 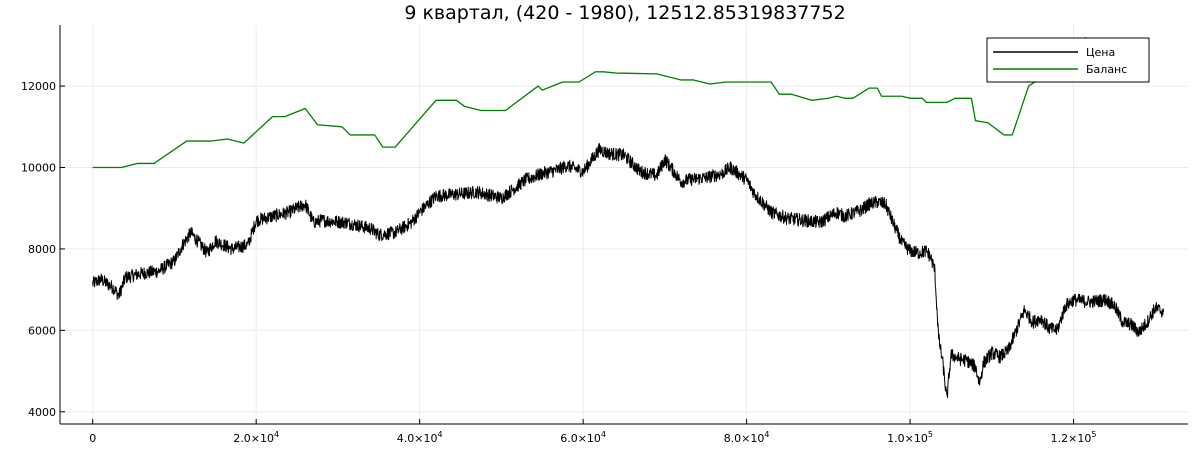 I want to click on x-tick-label: 1.2×10⁵, so click(x=1074, y=437).